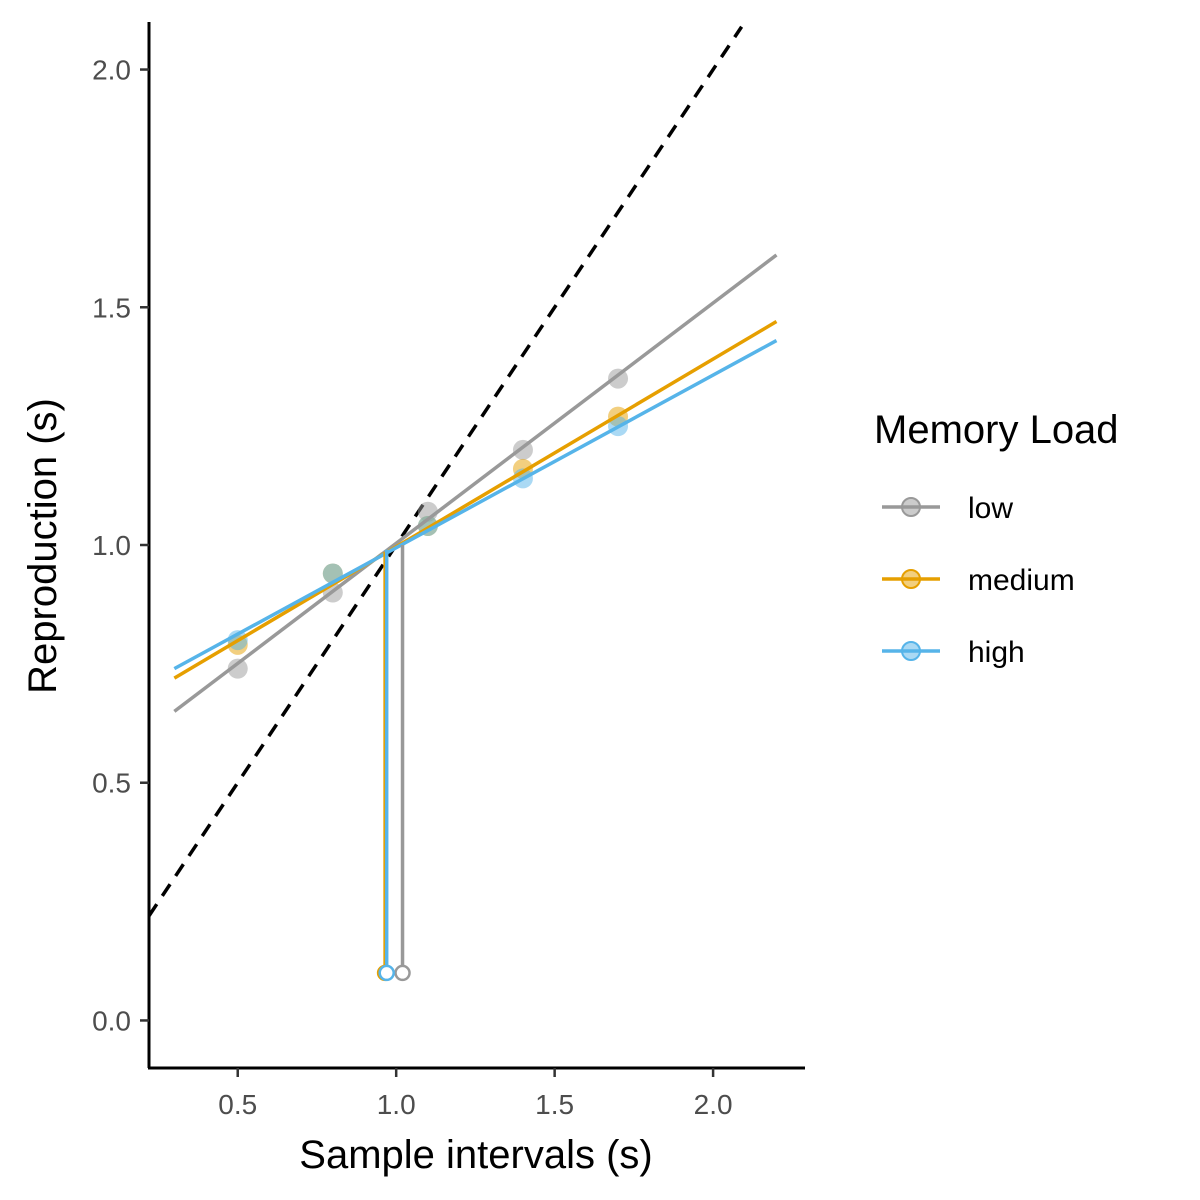 This screenshot has width=1200, height=1200. I want to click on x-tick-label: 2.0, so click(713, 1104).